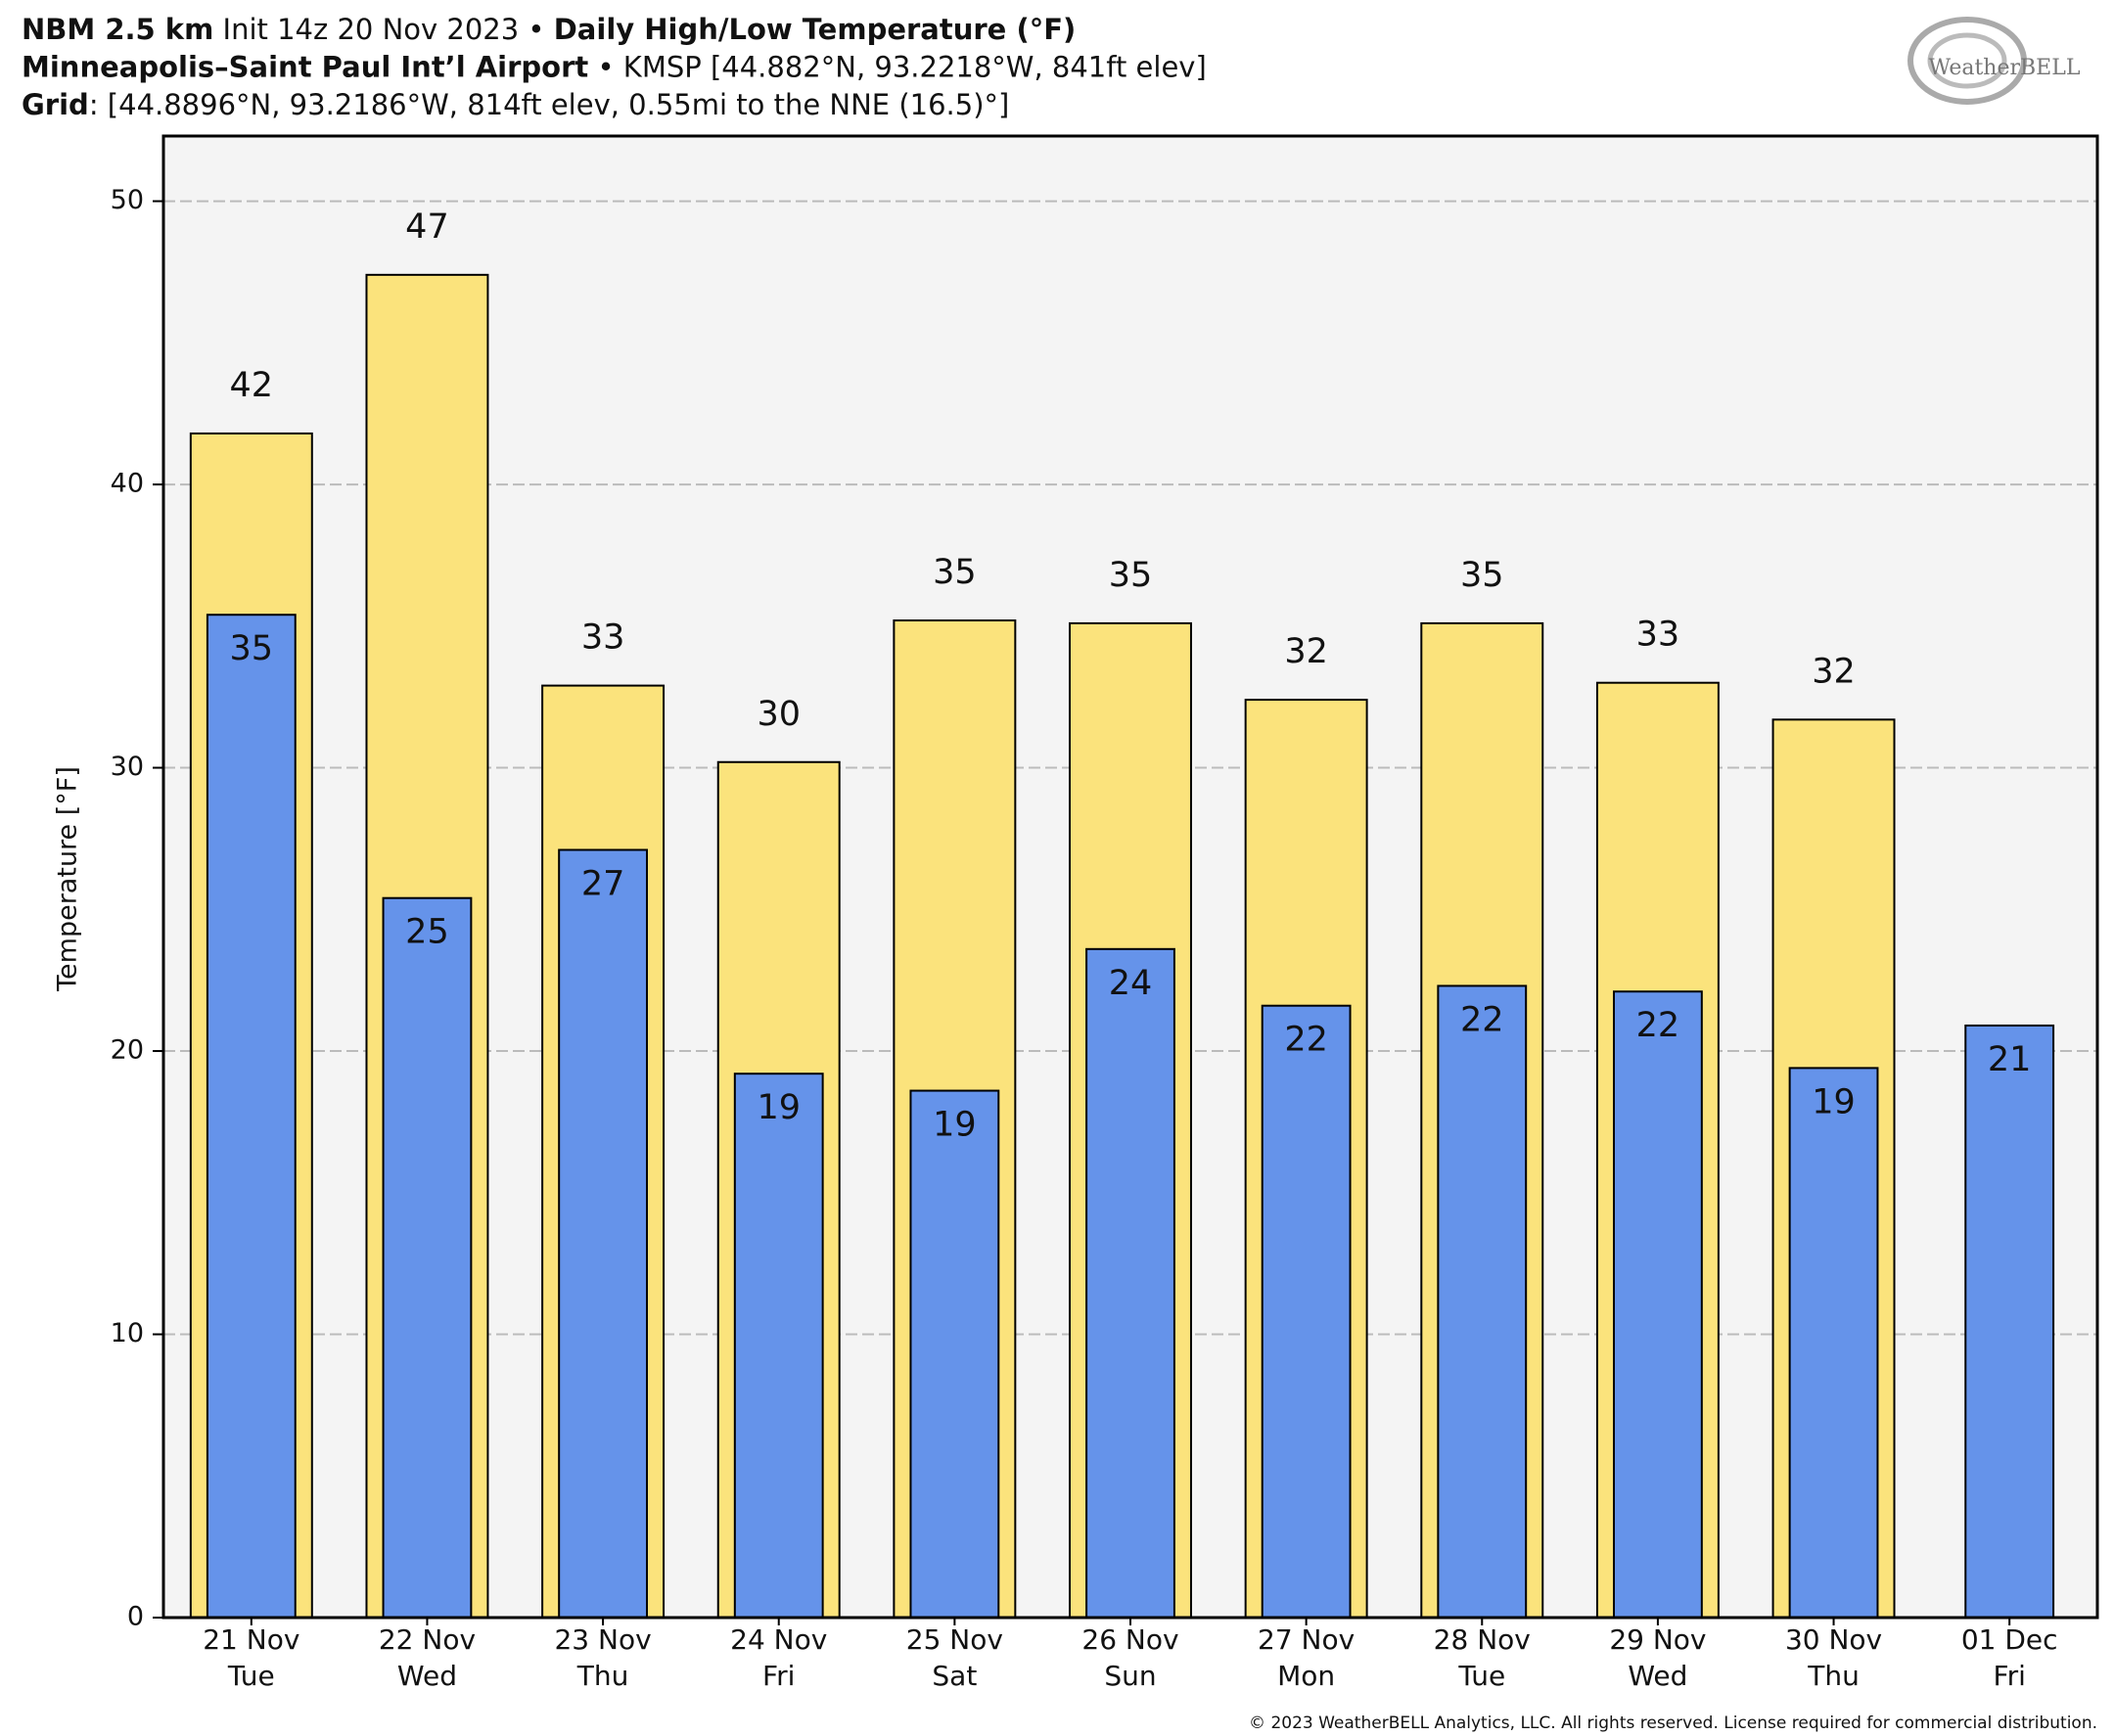  I want to click on y-tick-label: 20, so click(127, 1050).